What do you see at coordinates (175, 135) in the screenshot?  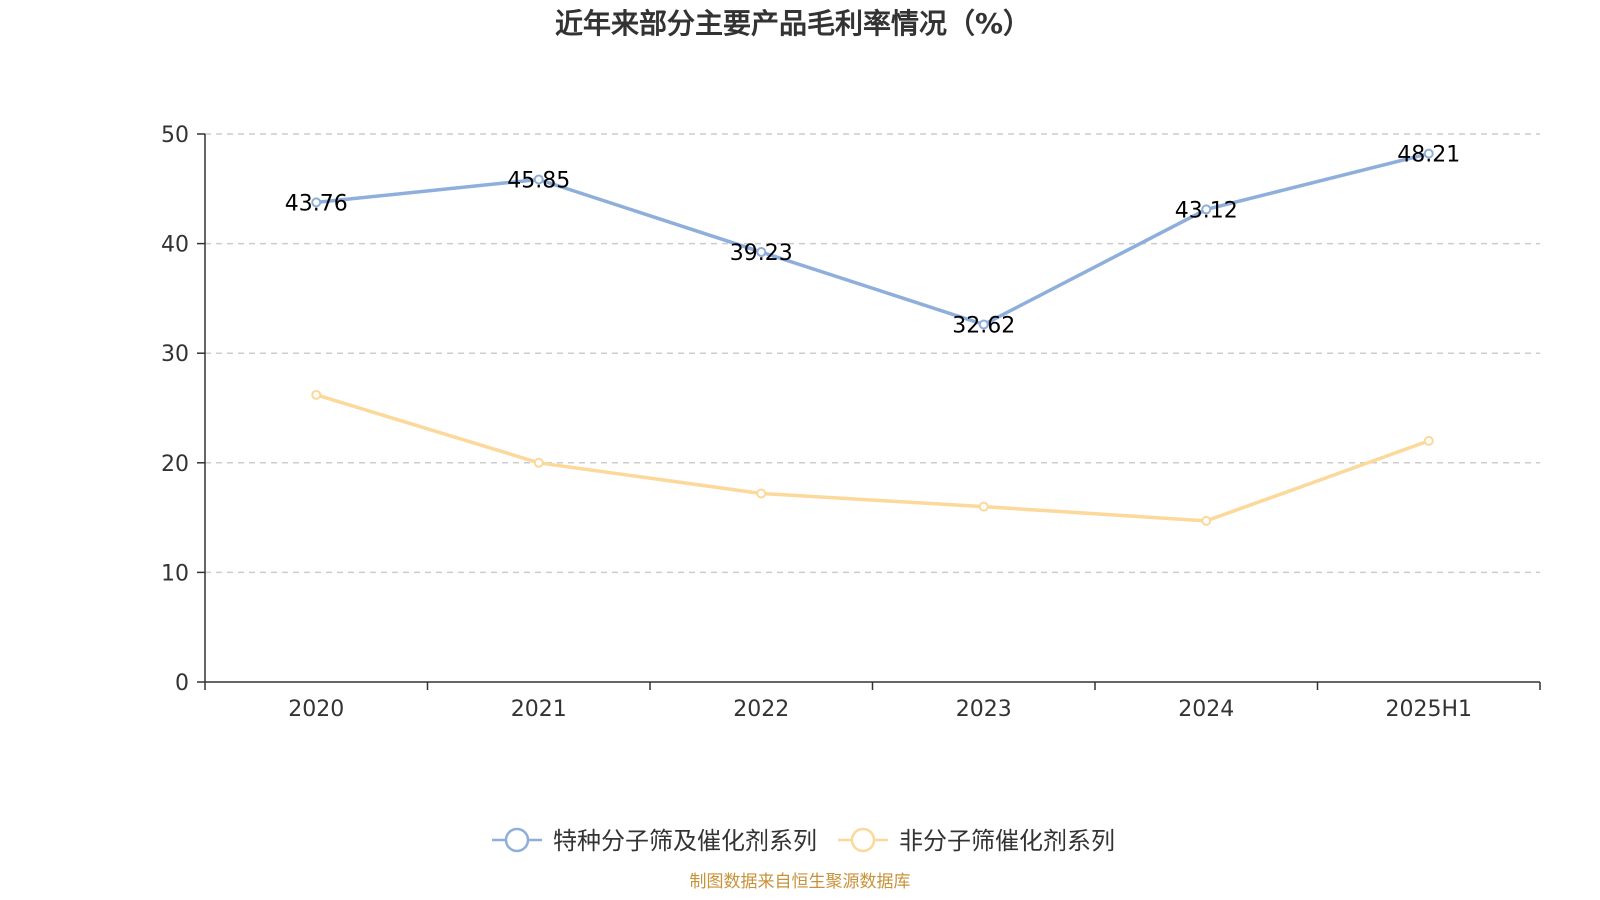 I see `y-tick-label: 50` at bounding box center [175, 135].